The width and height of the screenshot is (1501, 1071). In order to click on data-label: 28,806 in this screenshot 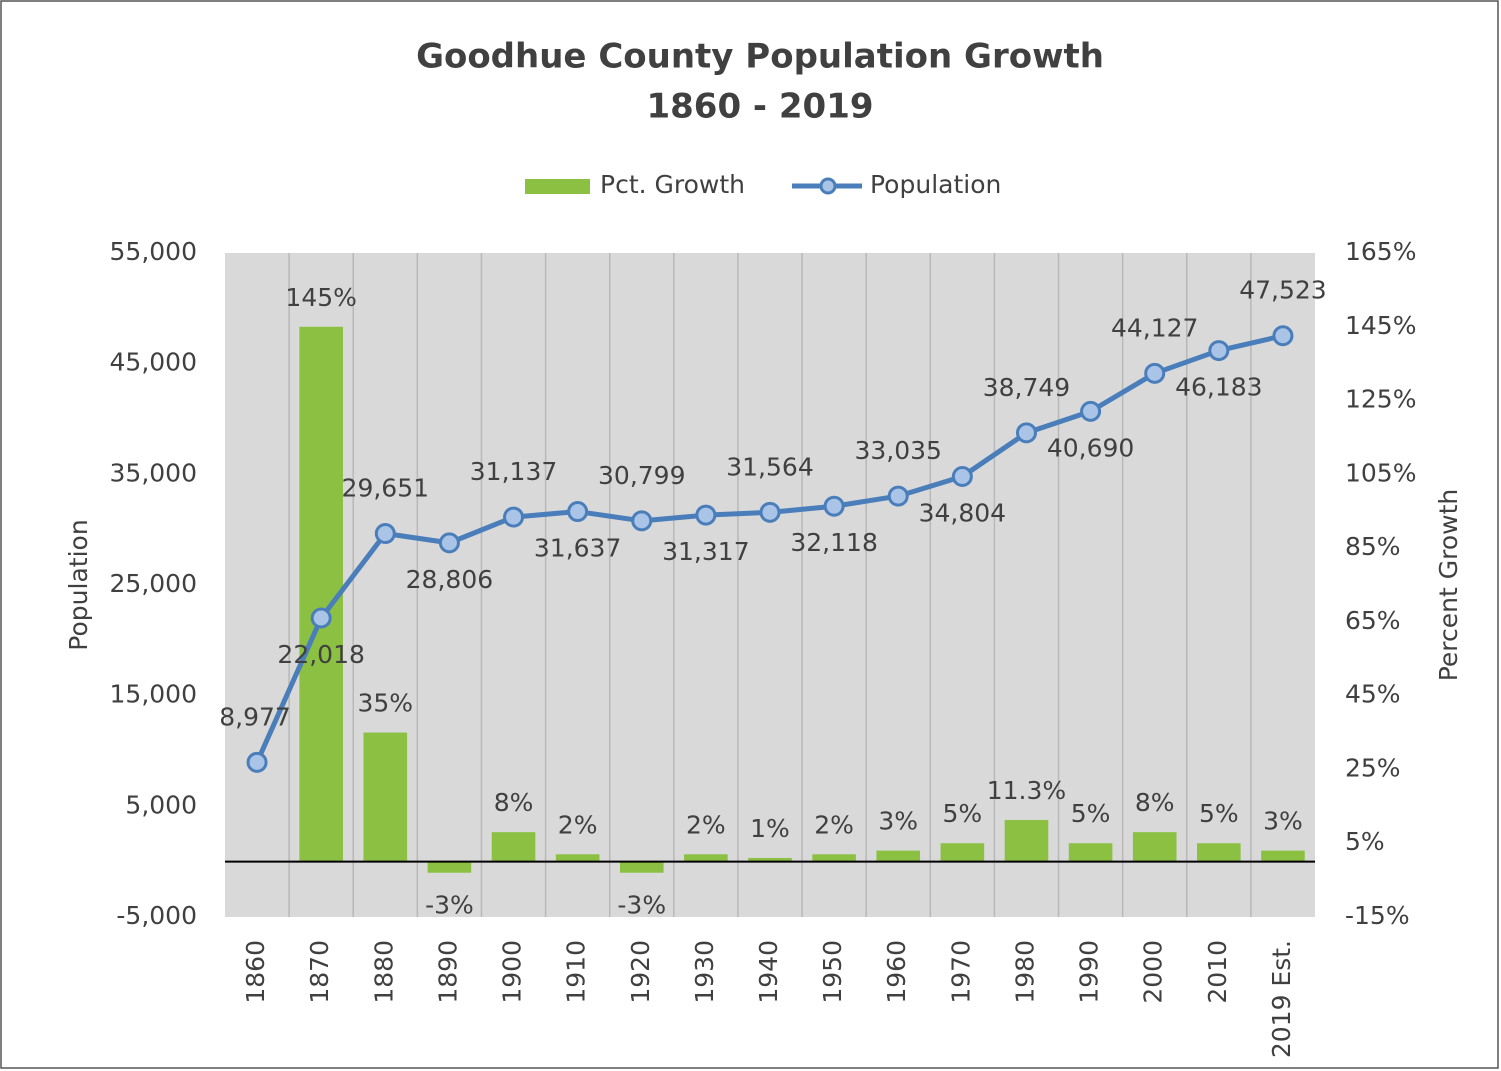, I will do `click(449, 579)`.